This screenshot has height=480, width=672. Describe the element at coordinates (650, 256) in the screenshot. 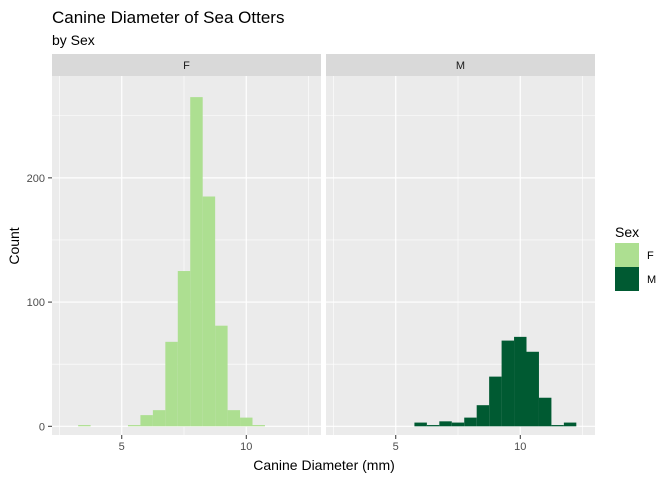

I see `legend-label: F` at that location.